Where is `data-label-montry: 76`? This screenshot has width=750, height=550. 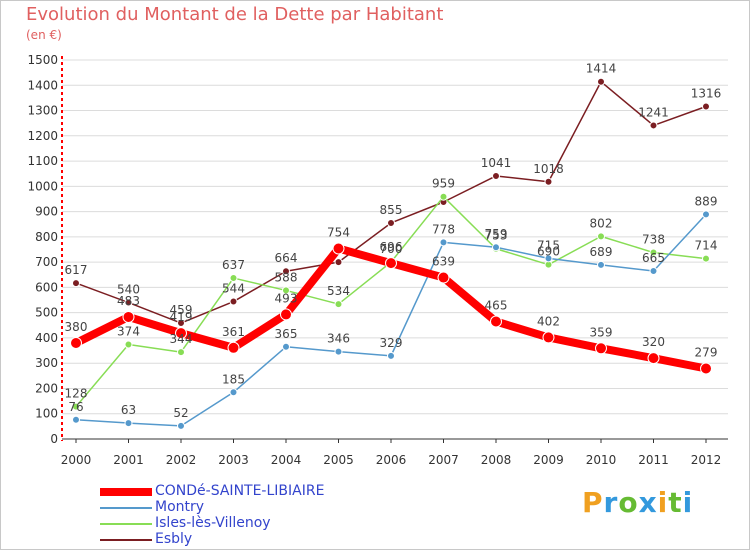
data-label-montry: 76 is located at coordinates (75, 407).